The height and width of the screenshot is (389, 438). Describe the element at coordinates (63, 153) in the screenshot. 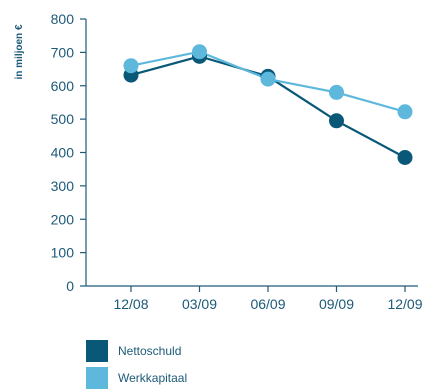

I see `y-tick-label: 400` at that location.